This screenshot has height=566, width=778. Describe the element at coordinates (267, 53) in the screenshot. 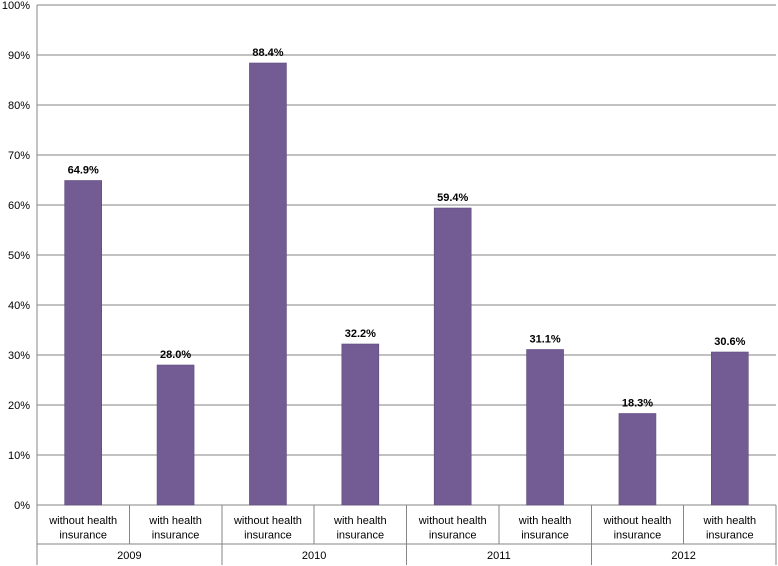

I see `data-label: 88.4%` at that location.